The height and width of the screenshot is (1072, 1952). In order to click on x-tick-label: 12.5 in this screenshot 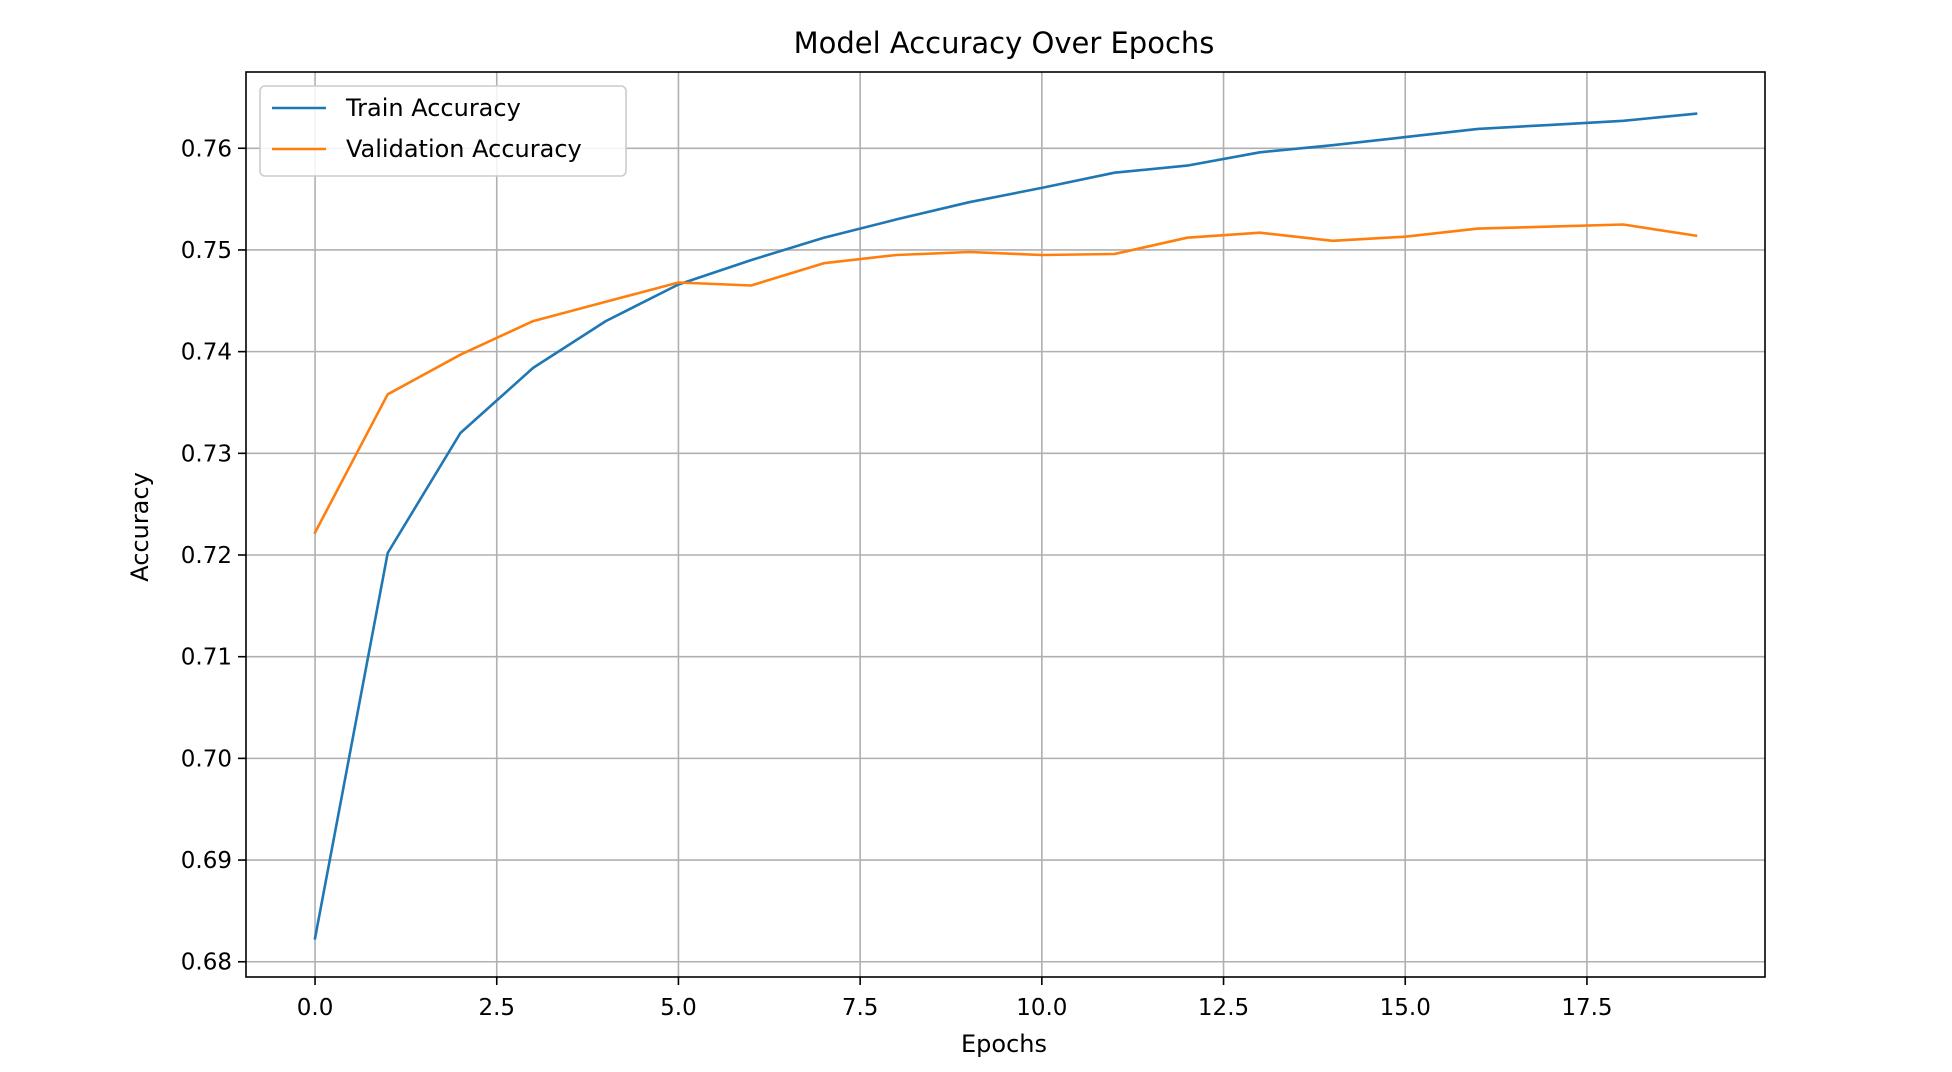, I will do `click(1223, 1008)`.